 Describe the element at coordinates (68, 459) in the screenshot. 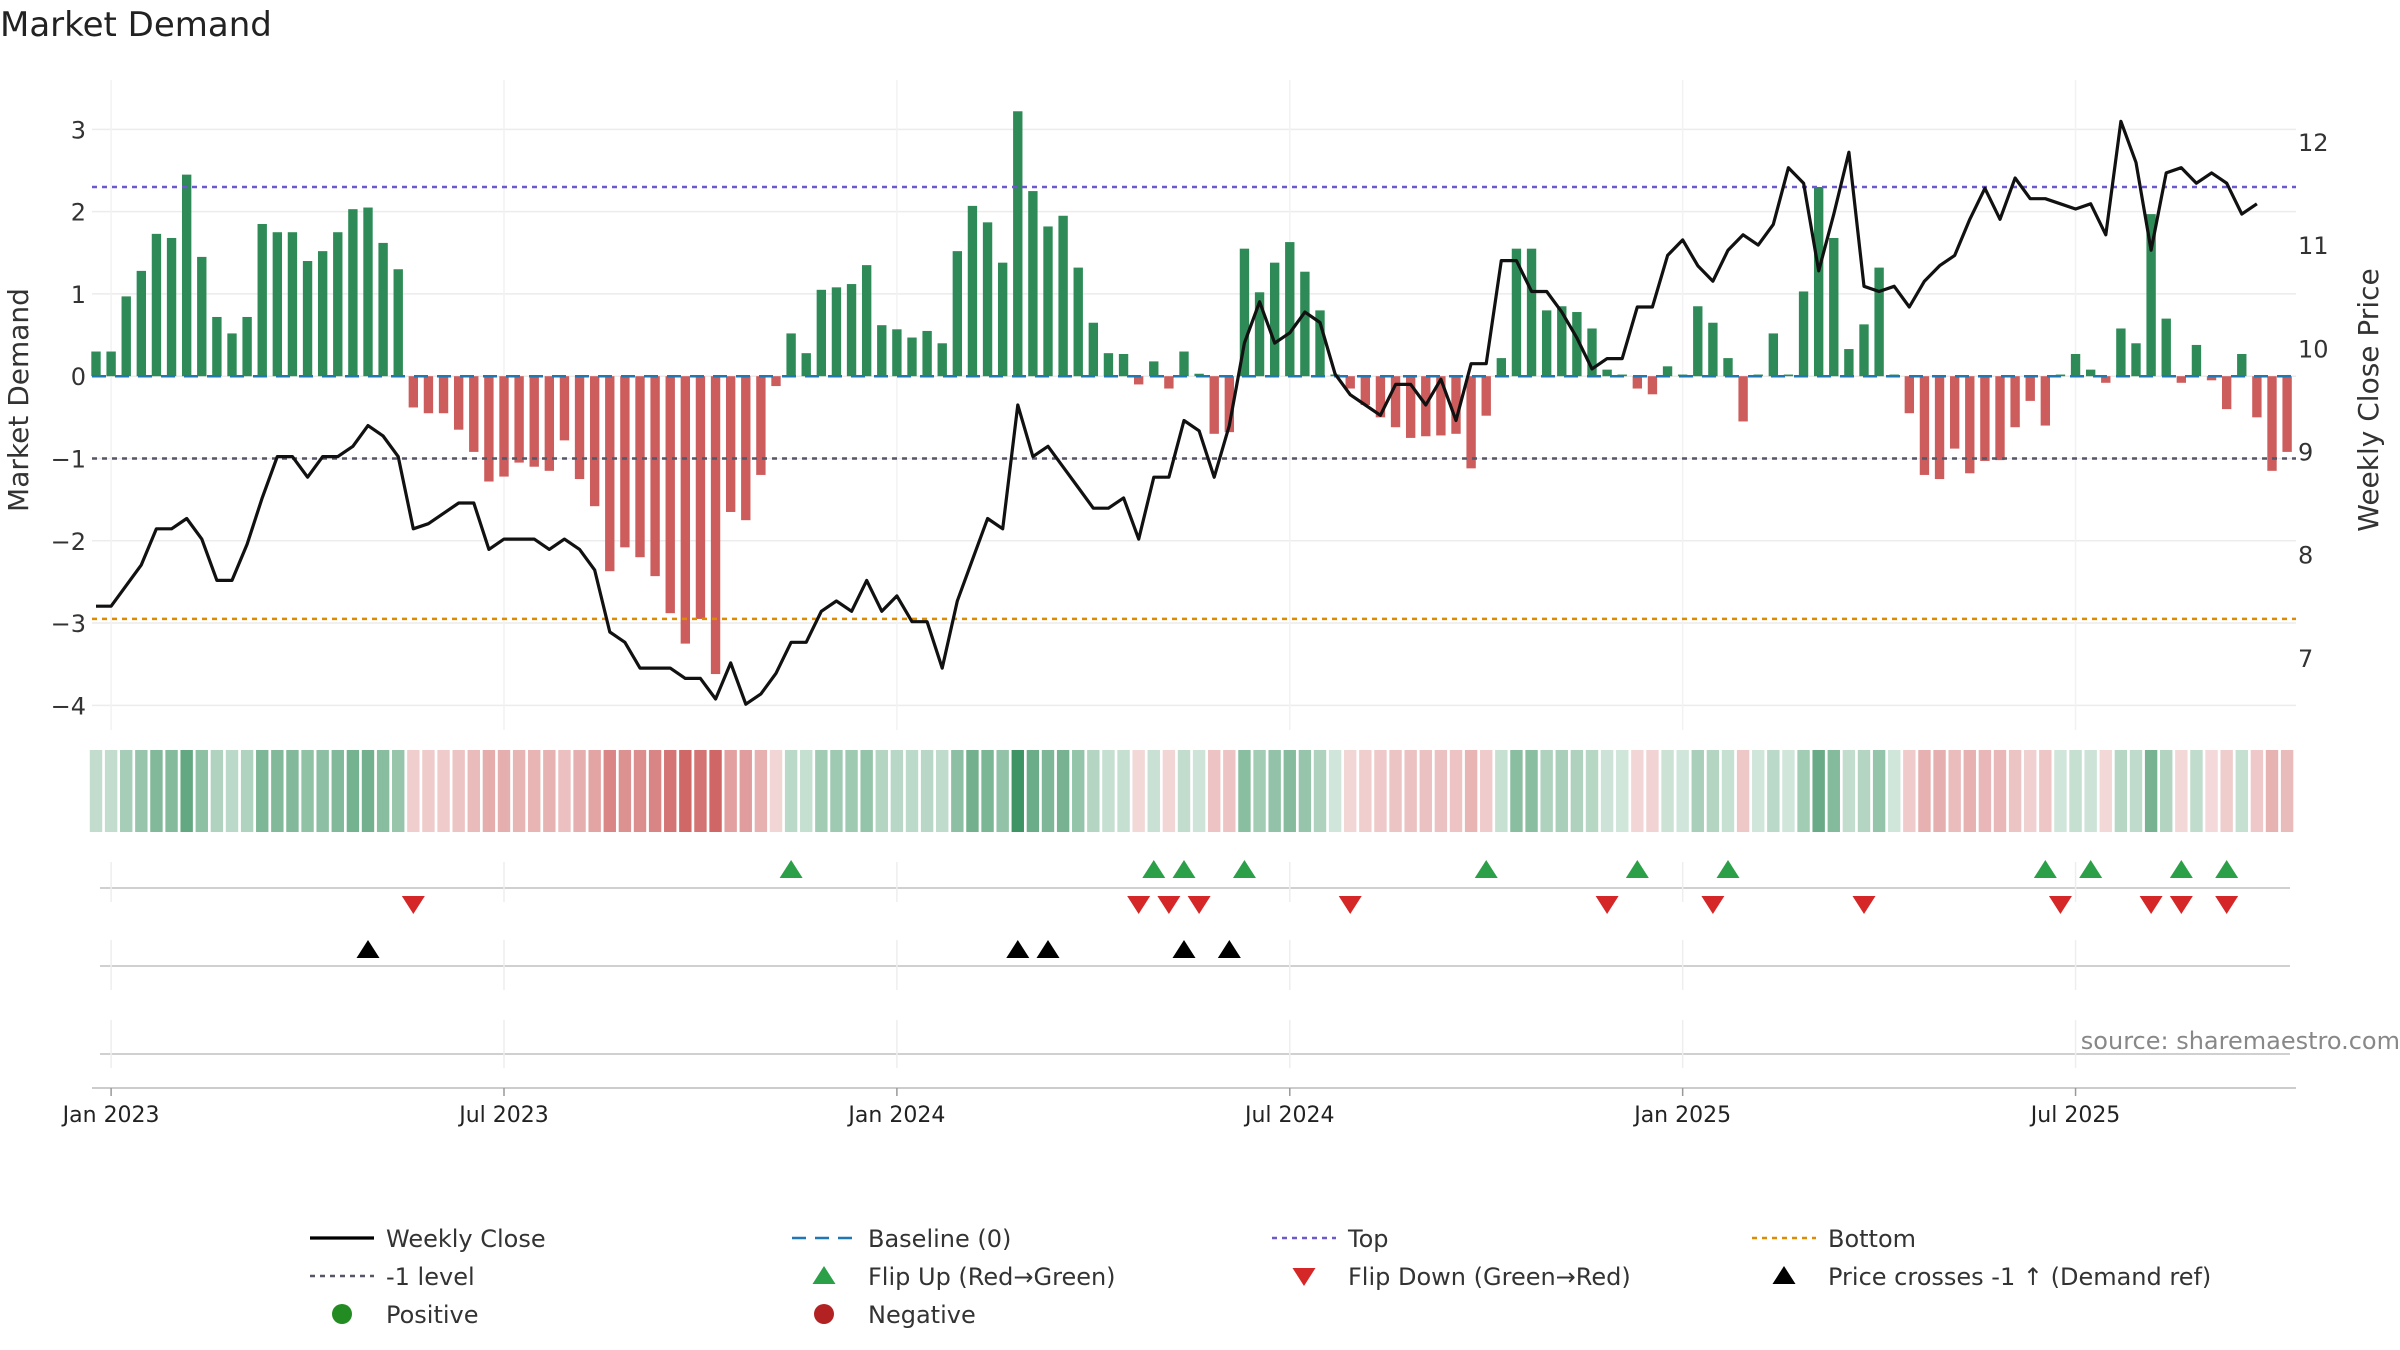

I see `y-tick-label-left: −1` at that location.